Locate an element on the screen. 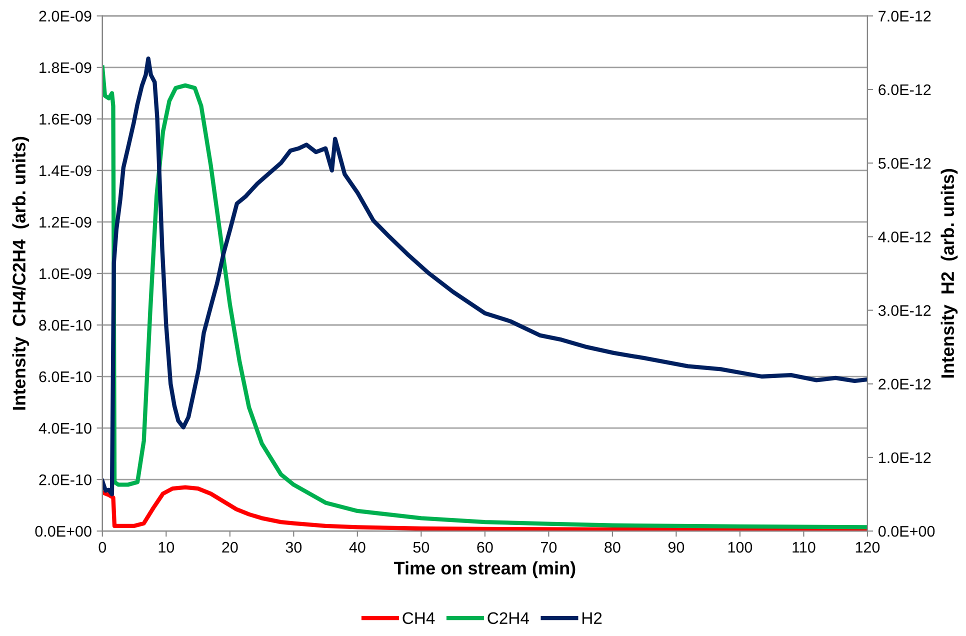 The image size is (966, 636). x-tick-label: 90 is located at coordinates (676, 547).